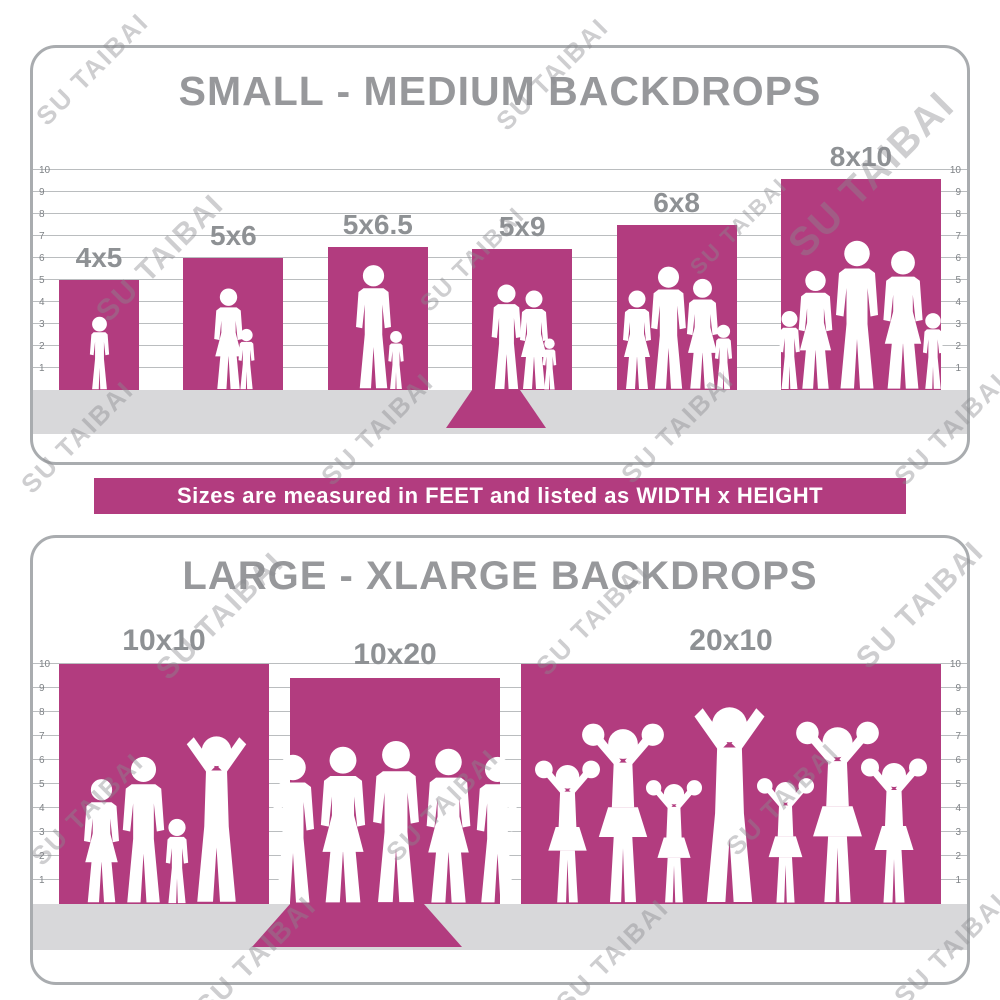 The width and height of the screenshot is (1000, 1000). I want to click on axis-tick-left: 2, so click(42, 346).